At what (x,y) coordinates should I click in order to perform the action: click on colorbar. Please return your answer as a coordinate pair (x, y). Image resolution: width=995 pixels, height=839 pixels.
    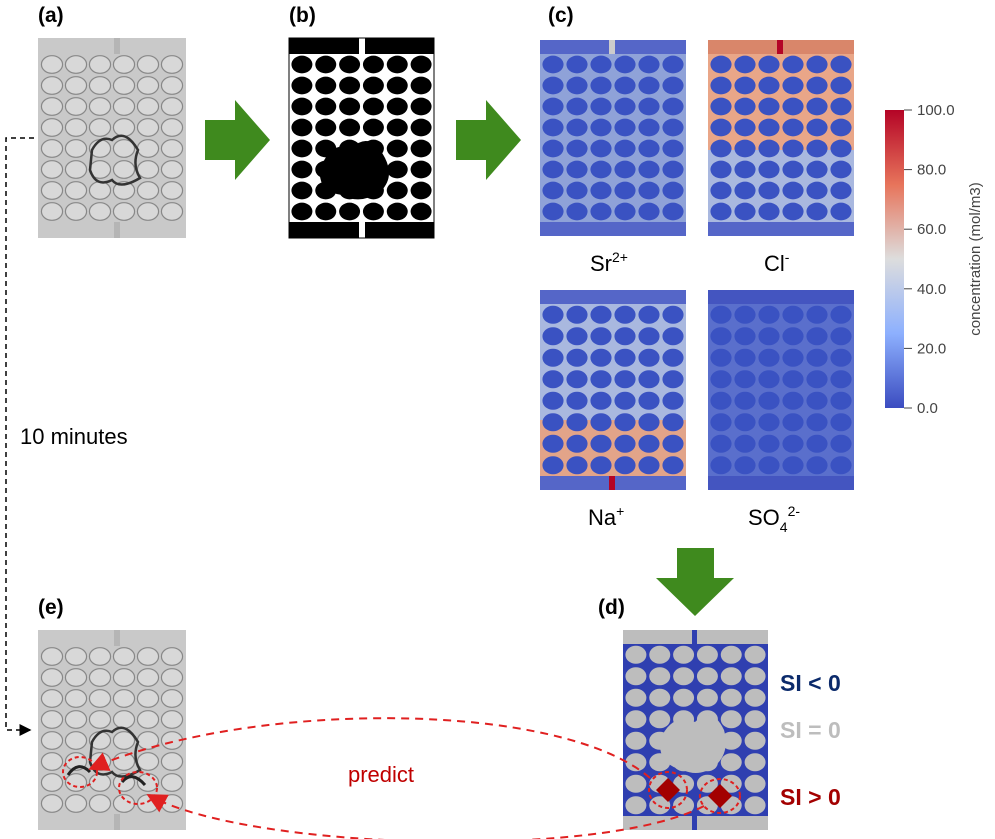
    Looking at the image, I should click on (894, 259).